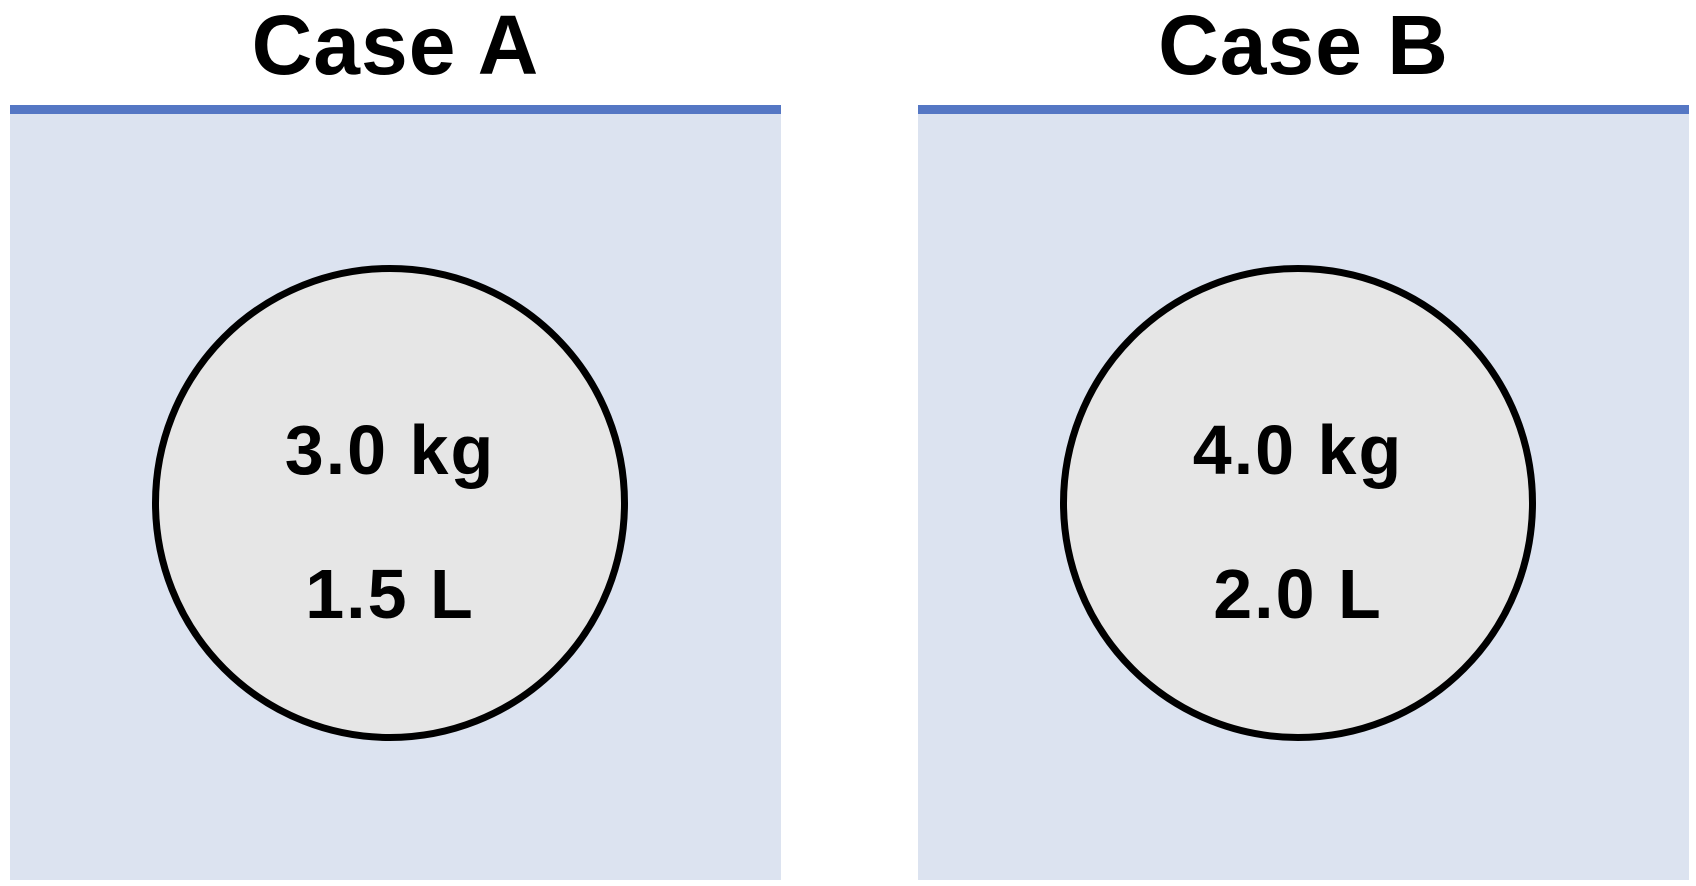 The width and height of the screenshot is (1696, 886). Describe the element at coordinates (1298, 450) in the screenshot. I see `case-b-mass-label: 4.0 kg` at that location.